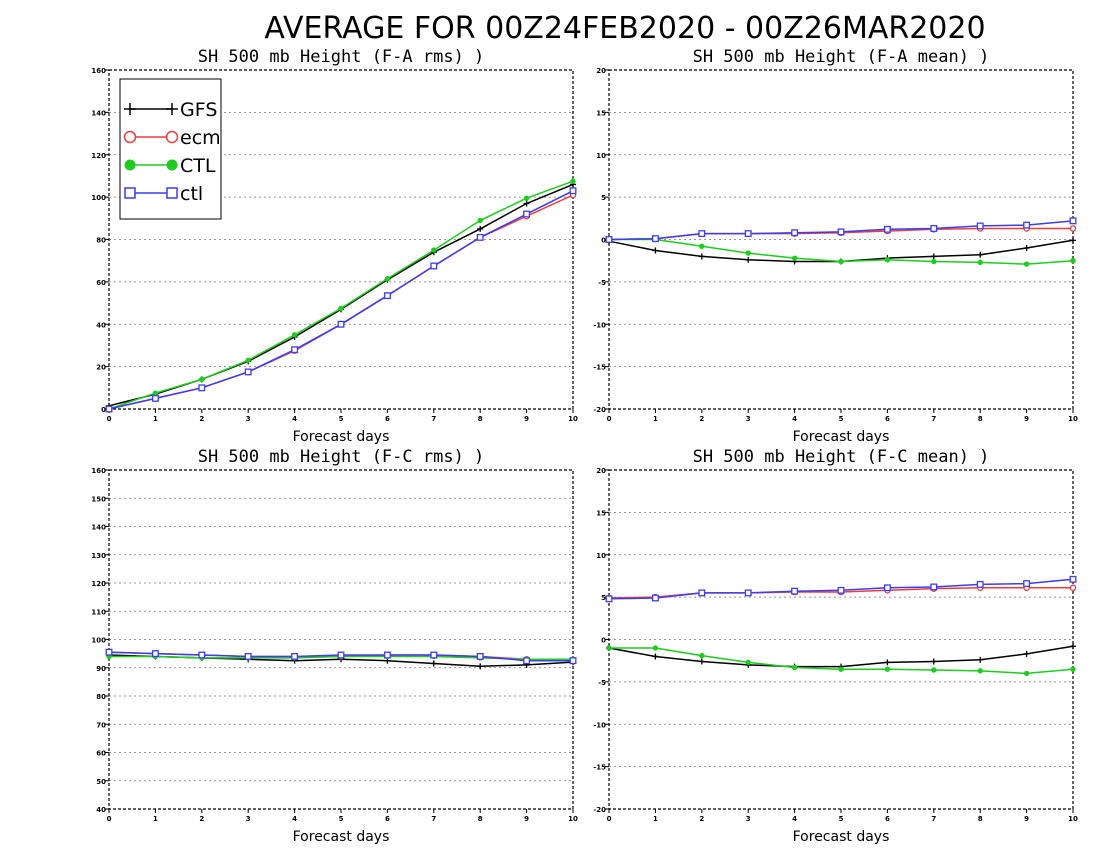  Describe the element at coordinates (341, 457) in the screenshot. I see `panel-title: SH 500 mb Height (F-C rms) )` at that location.